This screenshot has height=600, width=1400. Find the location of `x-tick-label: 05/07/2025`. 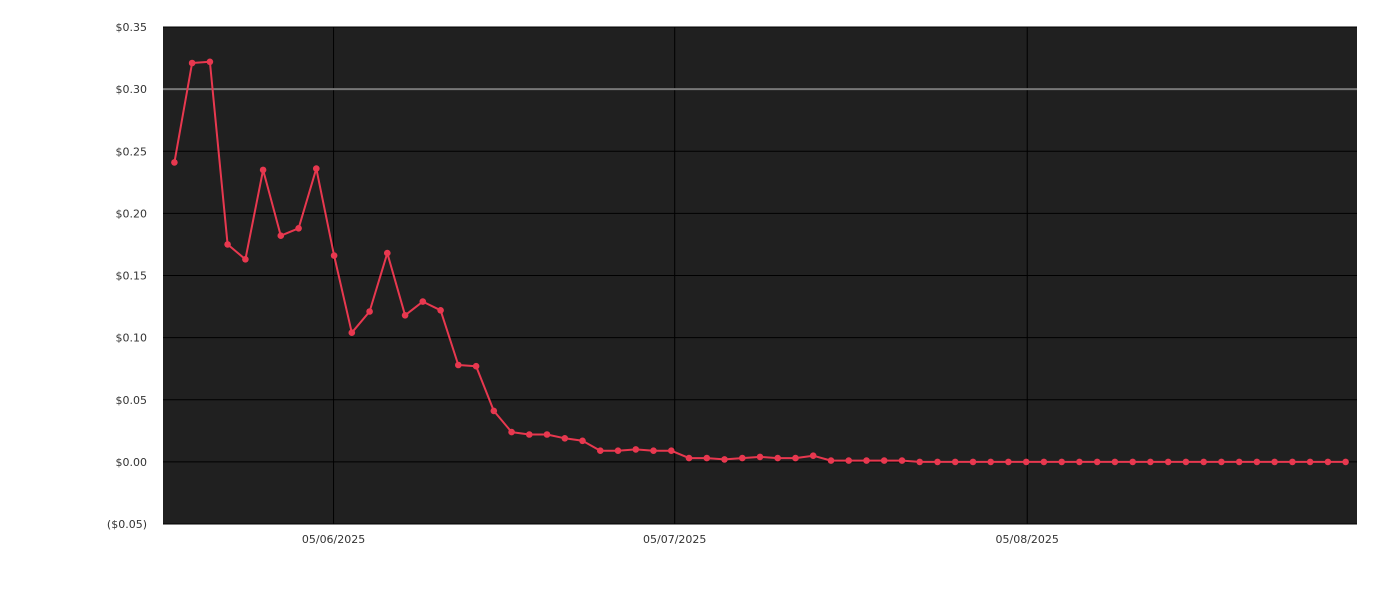

x-tick-label: 05/07/2025 is located at coordinates (674, 539).